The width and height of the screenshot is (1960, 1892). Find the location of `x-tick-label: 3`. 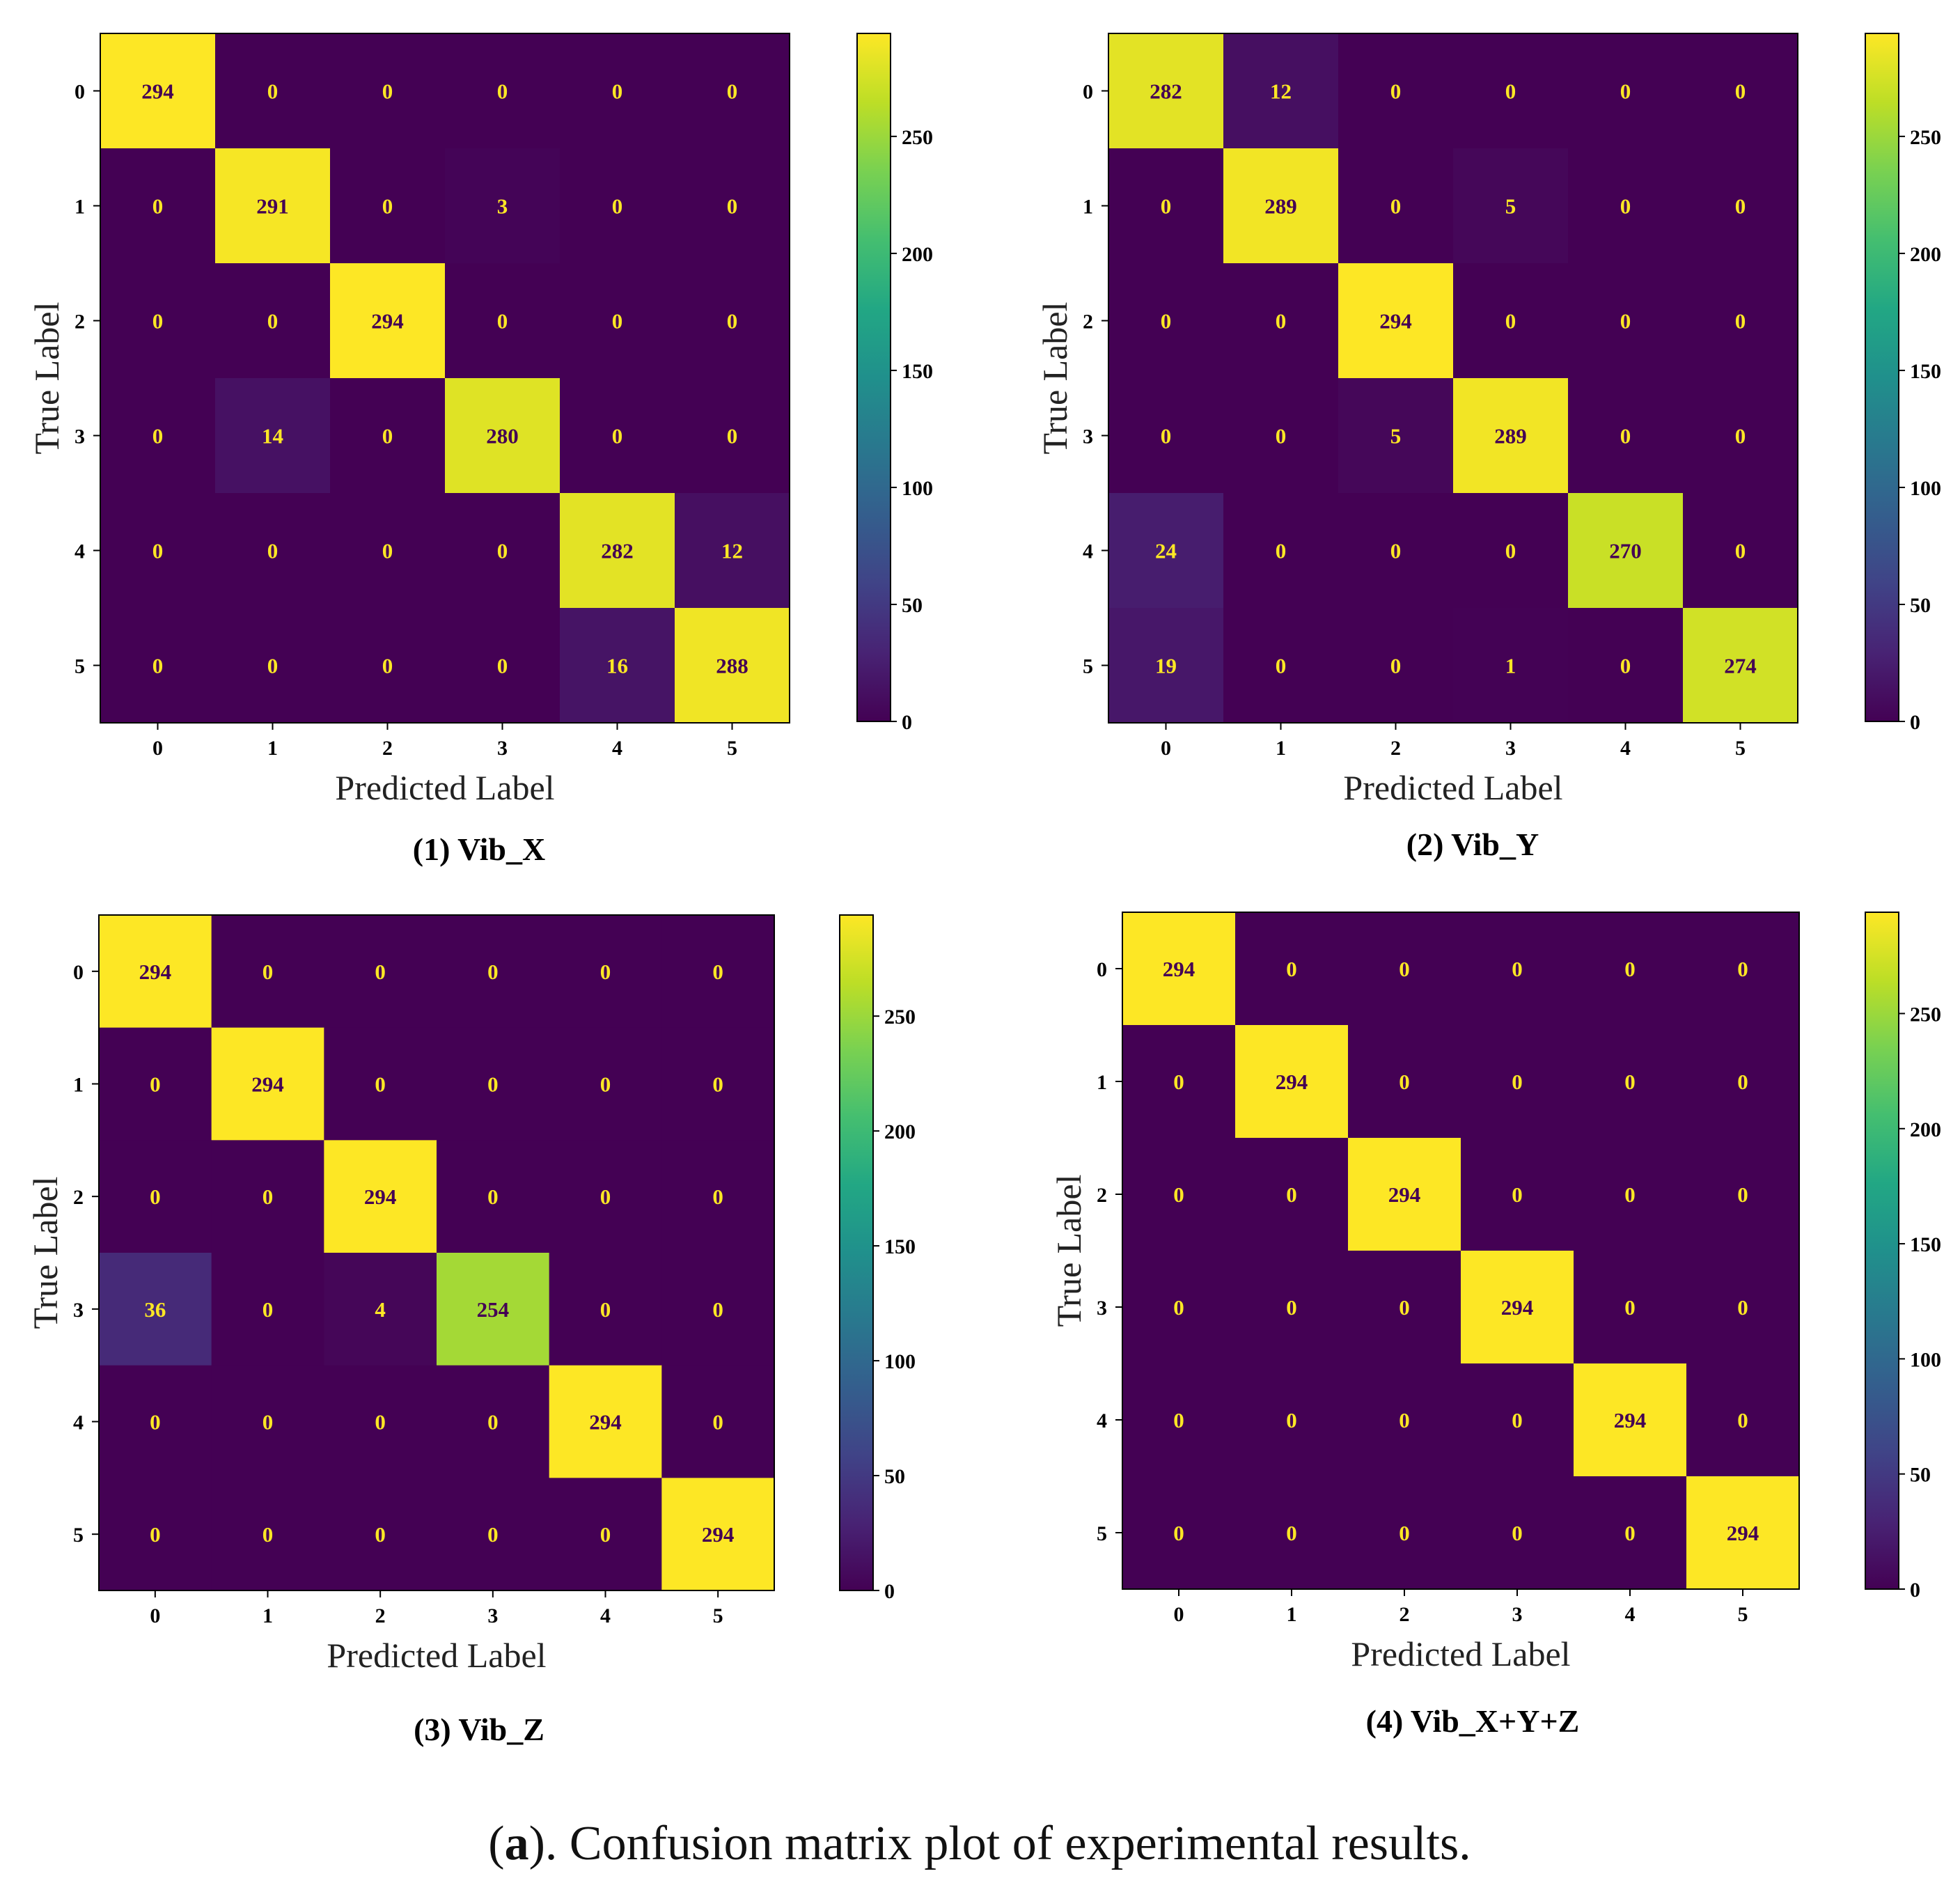

x-tick-label: 3 is located at coordinates (502, 749).